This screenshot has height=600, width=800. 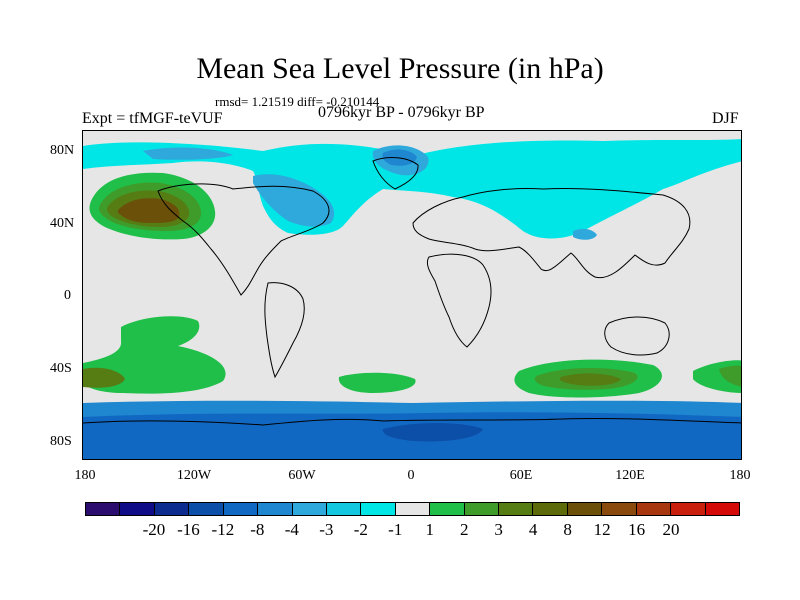 I want to click on arctic-low-band, so click(x=412, y=189).